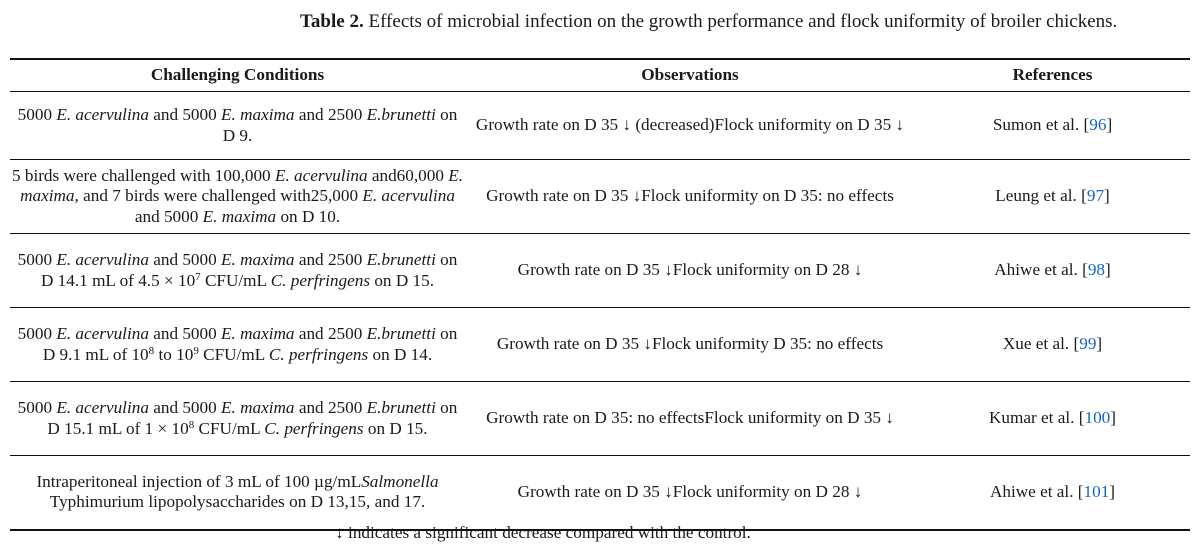 This screenshot has width=1200, height=557. What do you see at coordinates (1041, 196) in the screenshot?
I see `reference-author: Leung et al. [` at bounding box center [1041, 196].